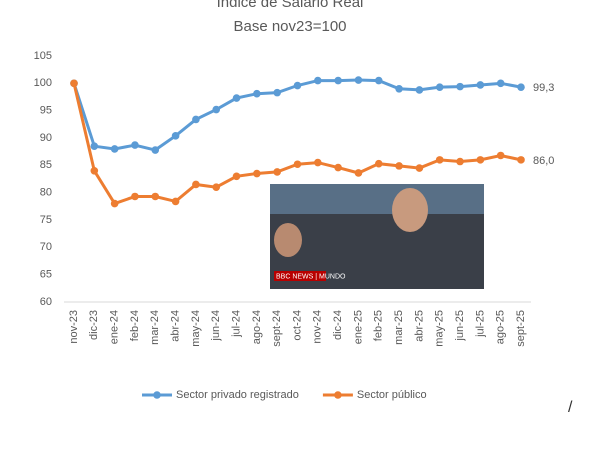 This screenshot has height=450, width=614. I want to click on x-tick-label: dic-24, so click(338, 325).